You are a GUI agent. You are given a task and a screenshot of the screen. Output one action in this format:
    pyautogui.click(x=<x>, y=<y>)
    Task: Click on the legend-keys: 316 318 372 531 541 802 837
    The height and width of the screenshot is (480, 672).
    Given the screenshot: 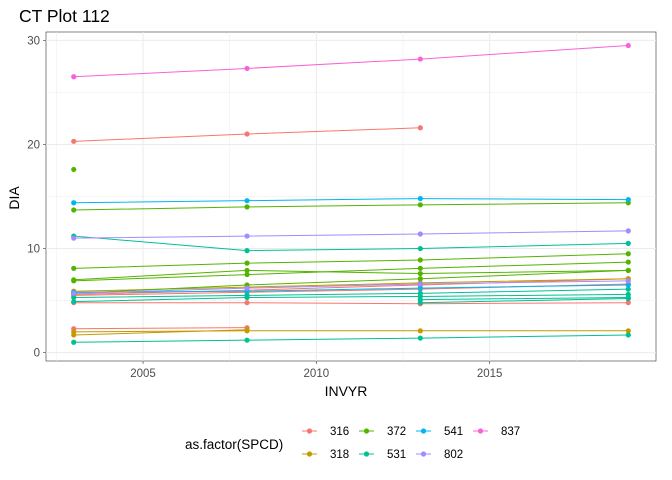 What is the action you would take?
    pyautogui.click(x=411, y=443)
    